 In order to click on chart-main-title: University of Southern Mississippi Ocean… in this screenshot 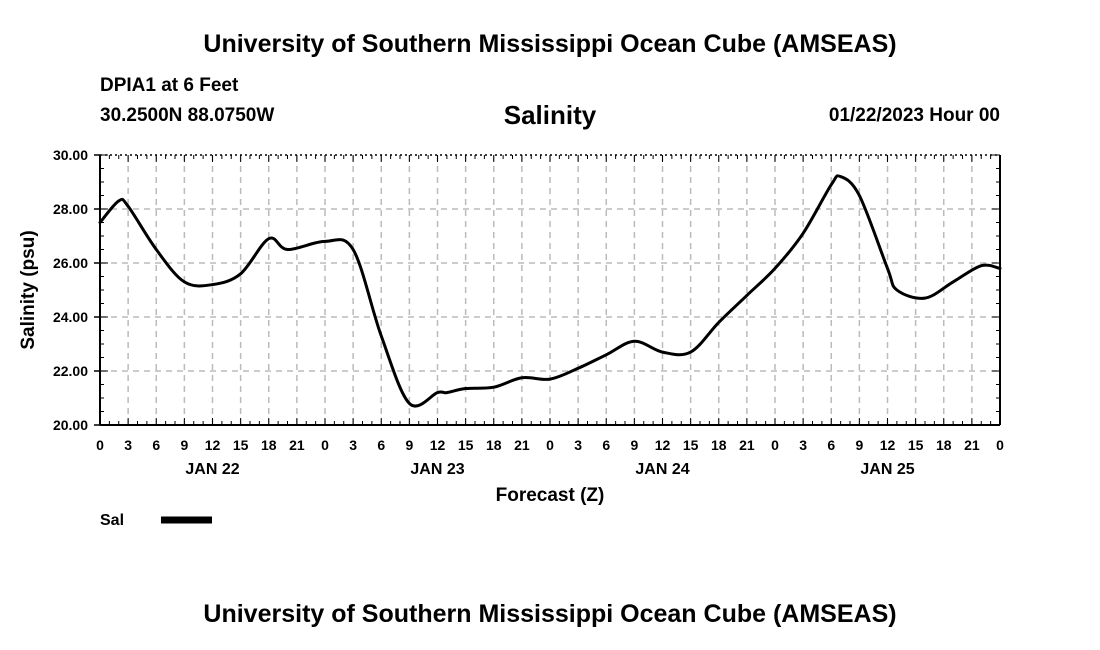, I will do `click(550, 44)`.